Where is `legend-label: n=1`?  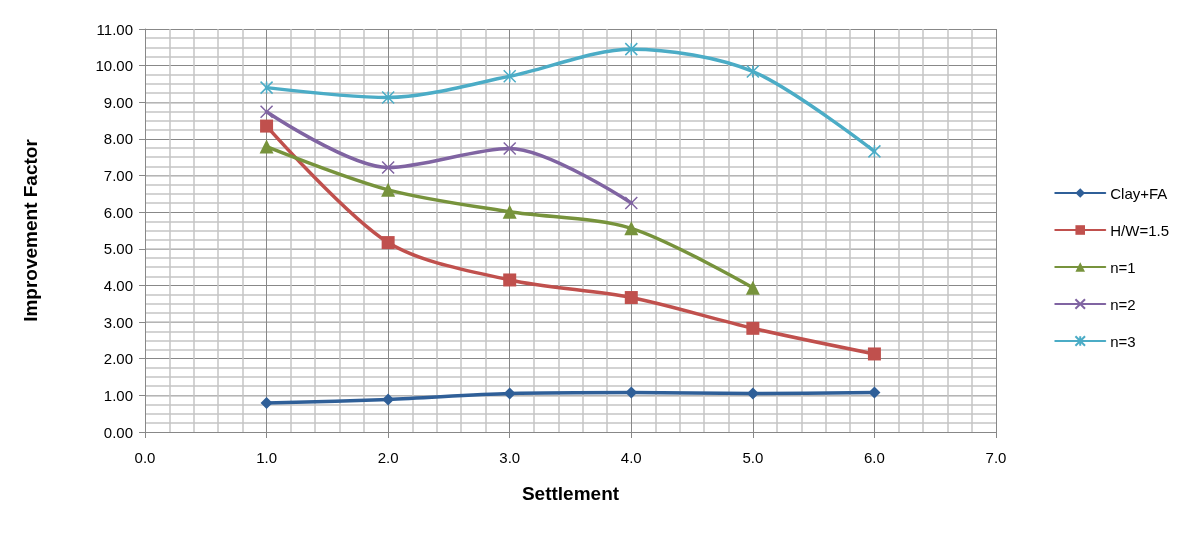
legend-label: n=1 is located at coordinates (1123, 267).